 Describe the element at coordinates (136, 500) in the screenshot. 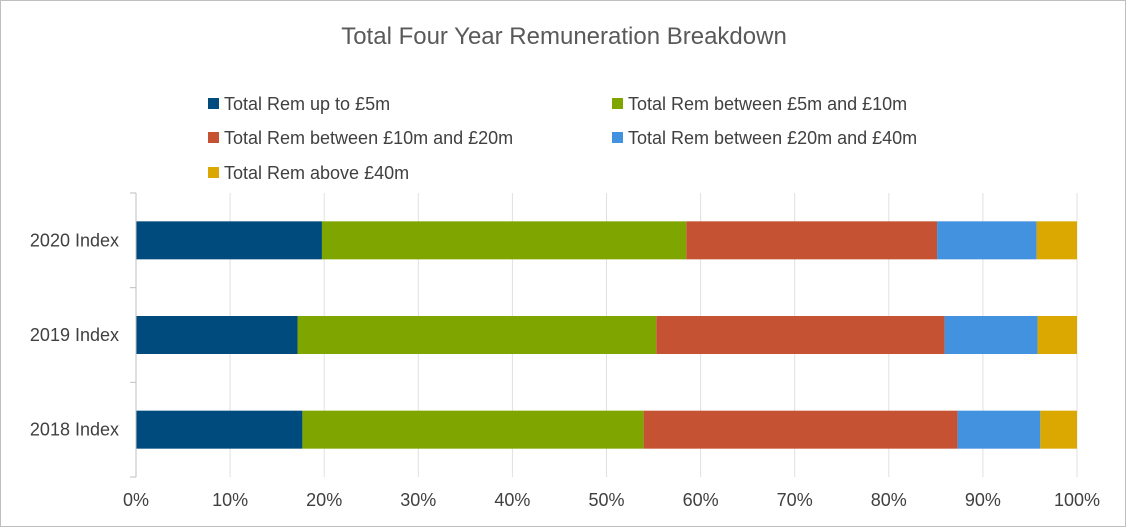

I see `x-tick-label: 0%` at that location.